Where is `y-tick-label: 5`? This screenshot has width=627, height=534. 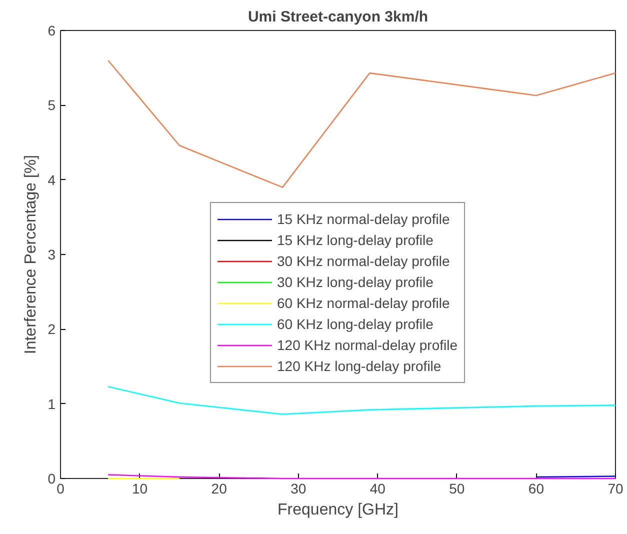
y-tick-label: 5 is located at coordinates (52, 105).